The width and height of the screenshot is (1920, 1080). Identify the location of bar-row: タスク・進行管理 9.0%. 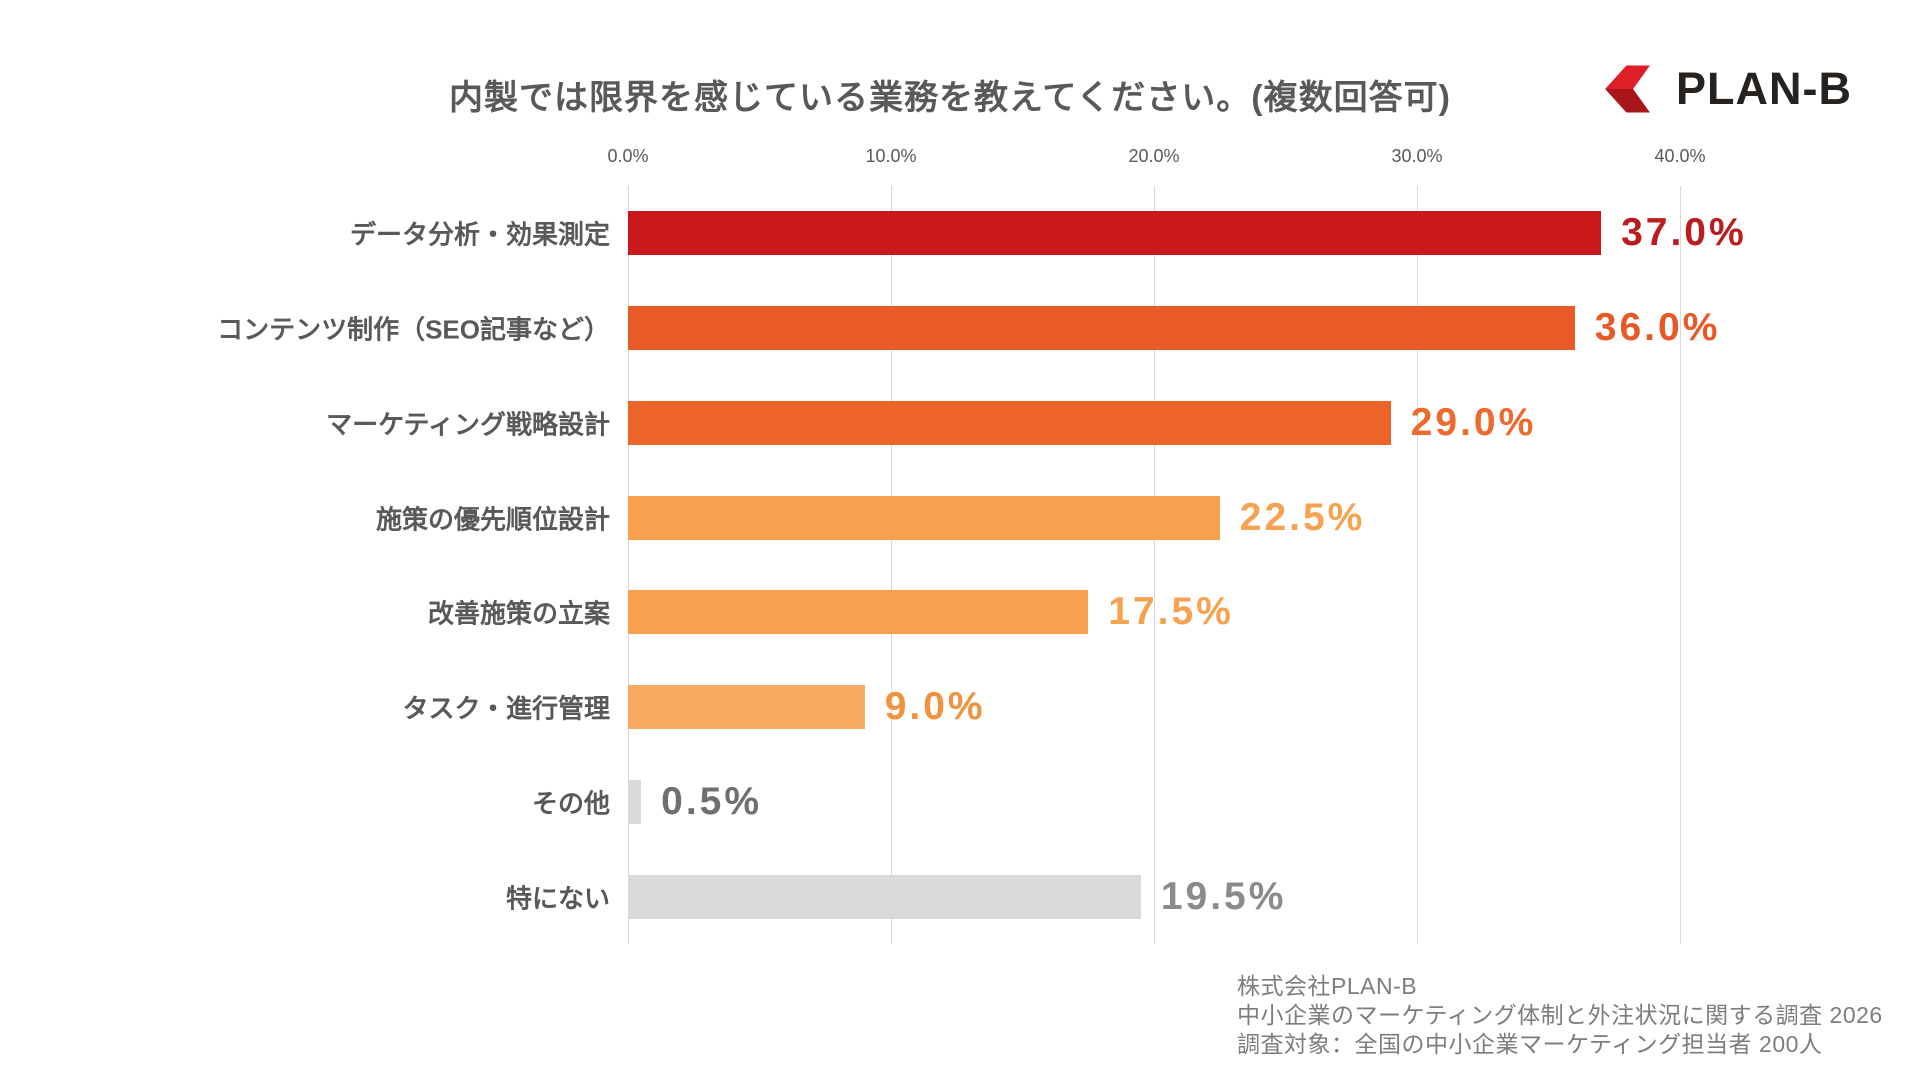
(1041, 707).